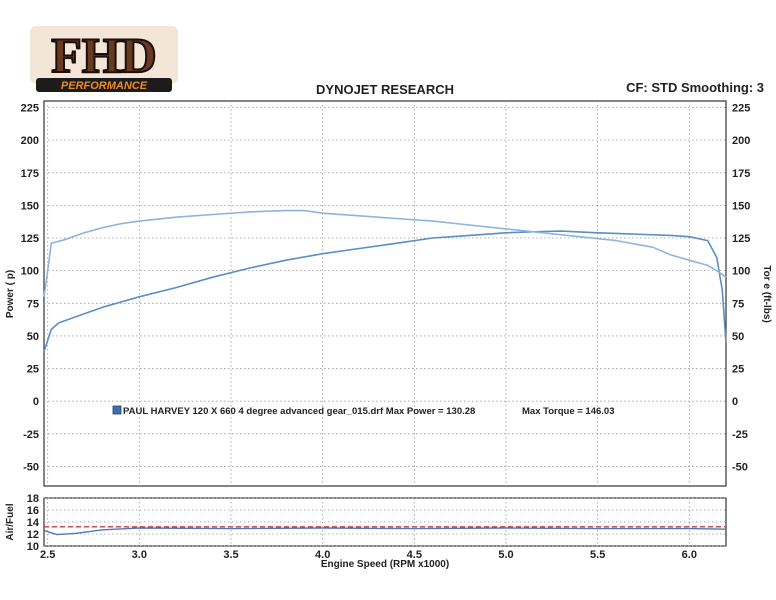  Describe the element at coordinates (740, 467) in the screenshot. I see `y-tick-label-right: -50` at that location.